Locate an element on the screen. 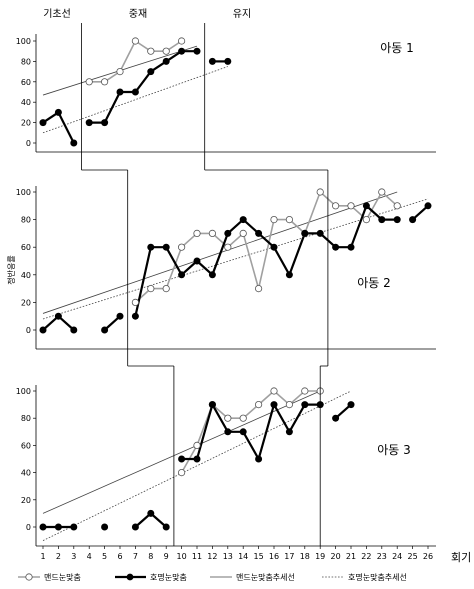 This screenshot has height=589, width=474. x-tick-label: 24 is located at coordinates (397, 556).